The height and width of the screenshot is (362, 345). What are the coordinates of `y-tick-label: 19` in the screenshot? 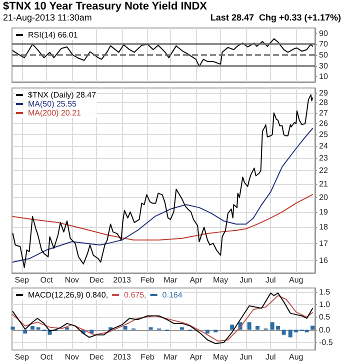 It's located at (323, 211).